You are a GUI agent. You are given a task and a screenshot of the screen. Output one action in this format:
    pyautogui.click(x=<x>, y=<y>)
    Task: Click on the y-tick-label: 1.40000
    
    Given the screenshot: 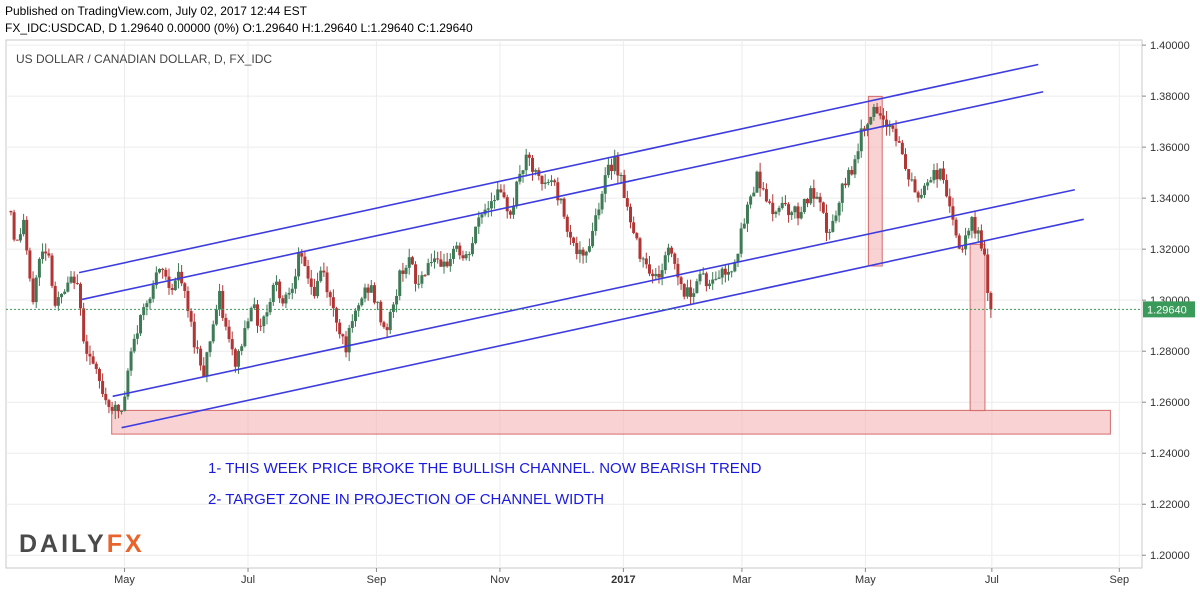 What is the action you would take?
    pyautogui.click(x=1170, y=46)
    